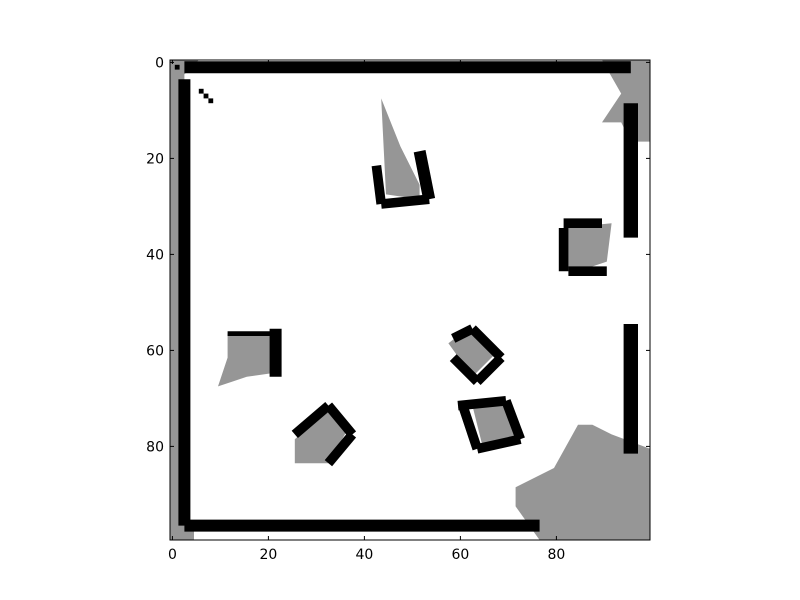 The image size is (800, 600). Describe the element at coordinates (460, 555) in the screenshot. I see `x-tick-label-60: 60` at that location.